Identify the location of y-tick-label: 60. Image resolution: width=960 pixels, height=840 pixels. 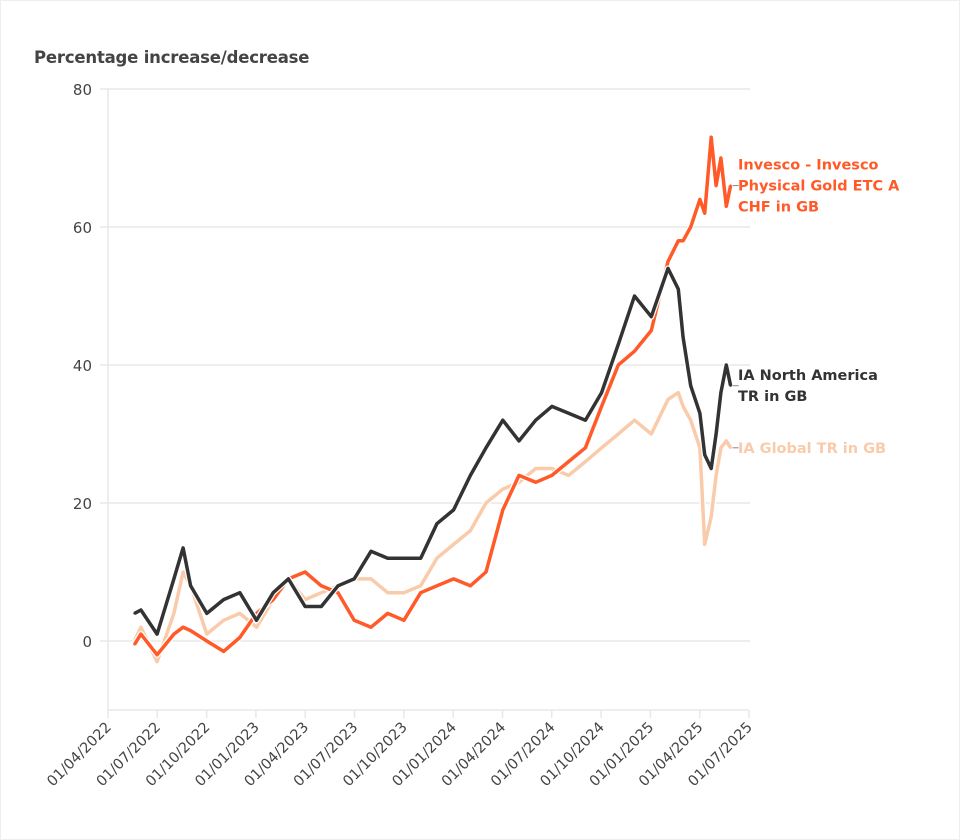
(82, 228).